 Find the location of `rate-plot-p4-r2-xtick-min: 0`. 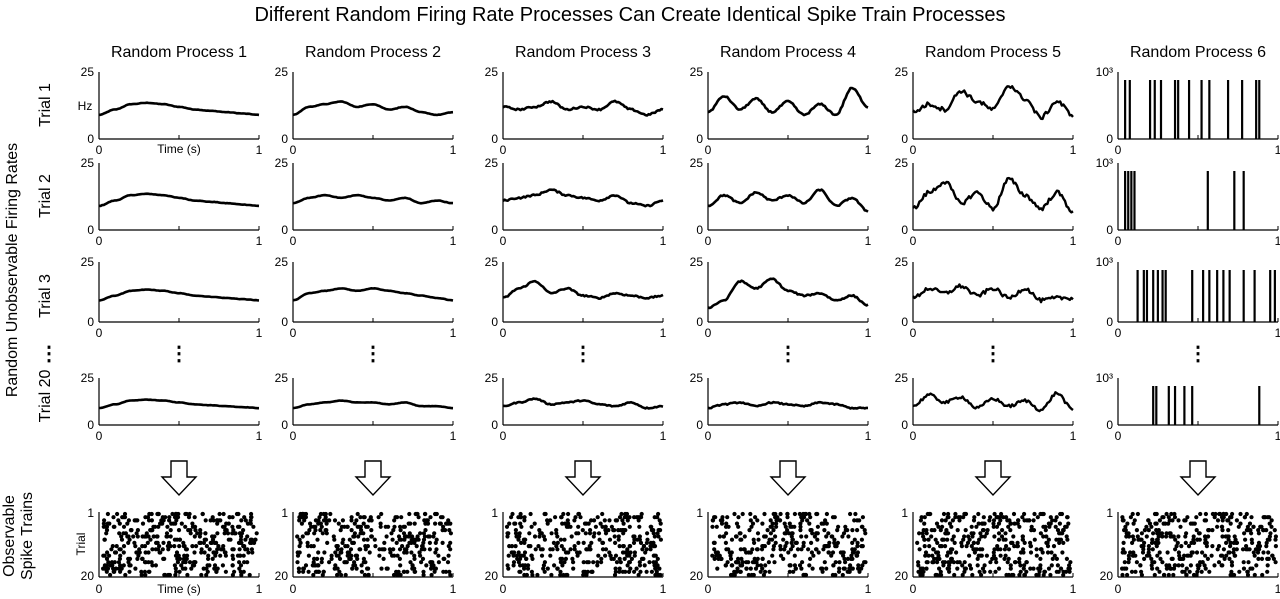

rate-plot-p4-r2-xtick-min: 0 is located at coordinates (708, 241).